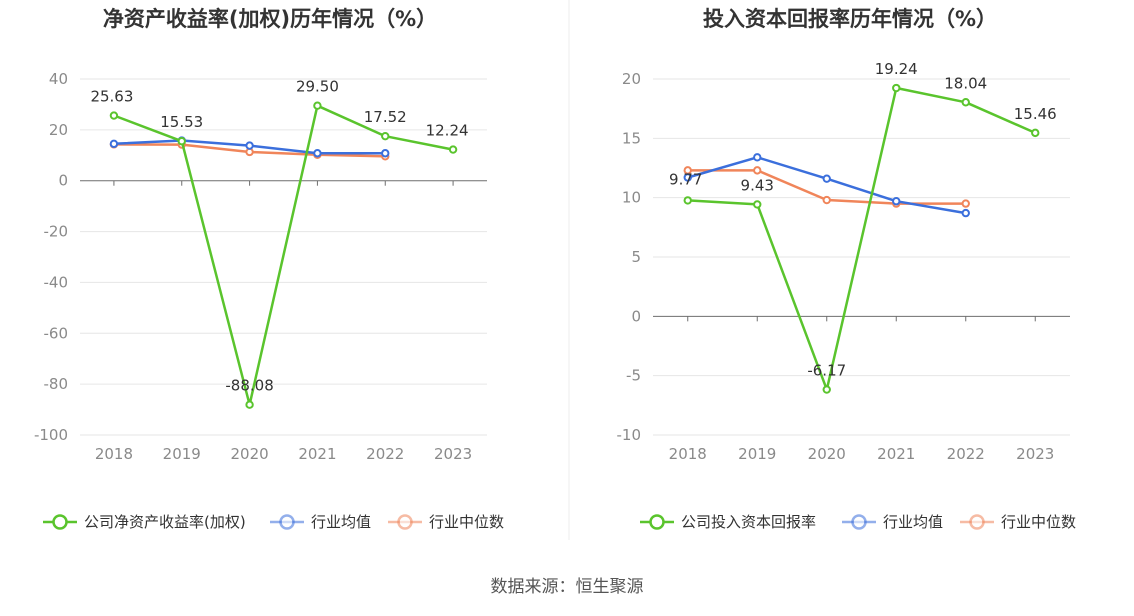  I want to click on data-label: 25.63, so click(111, 97).